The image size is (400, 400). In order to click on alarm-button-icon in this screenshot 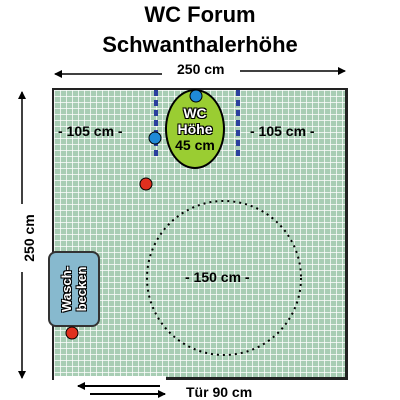, I will do `click(146, 184)`.